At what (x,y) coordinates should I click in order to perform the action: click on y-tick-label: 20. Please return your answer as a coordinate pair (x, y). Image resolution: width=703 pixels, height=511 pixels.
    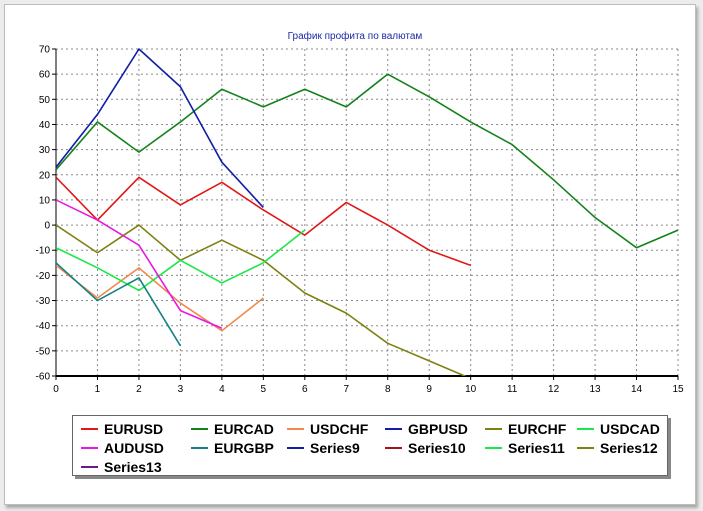
    Looking at the image, I should click on (45, 175).